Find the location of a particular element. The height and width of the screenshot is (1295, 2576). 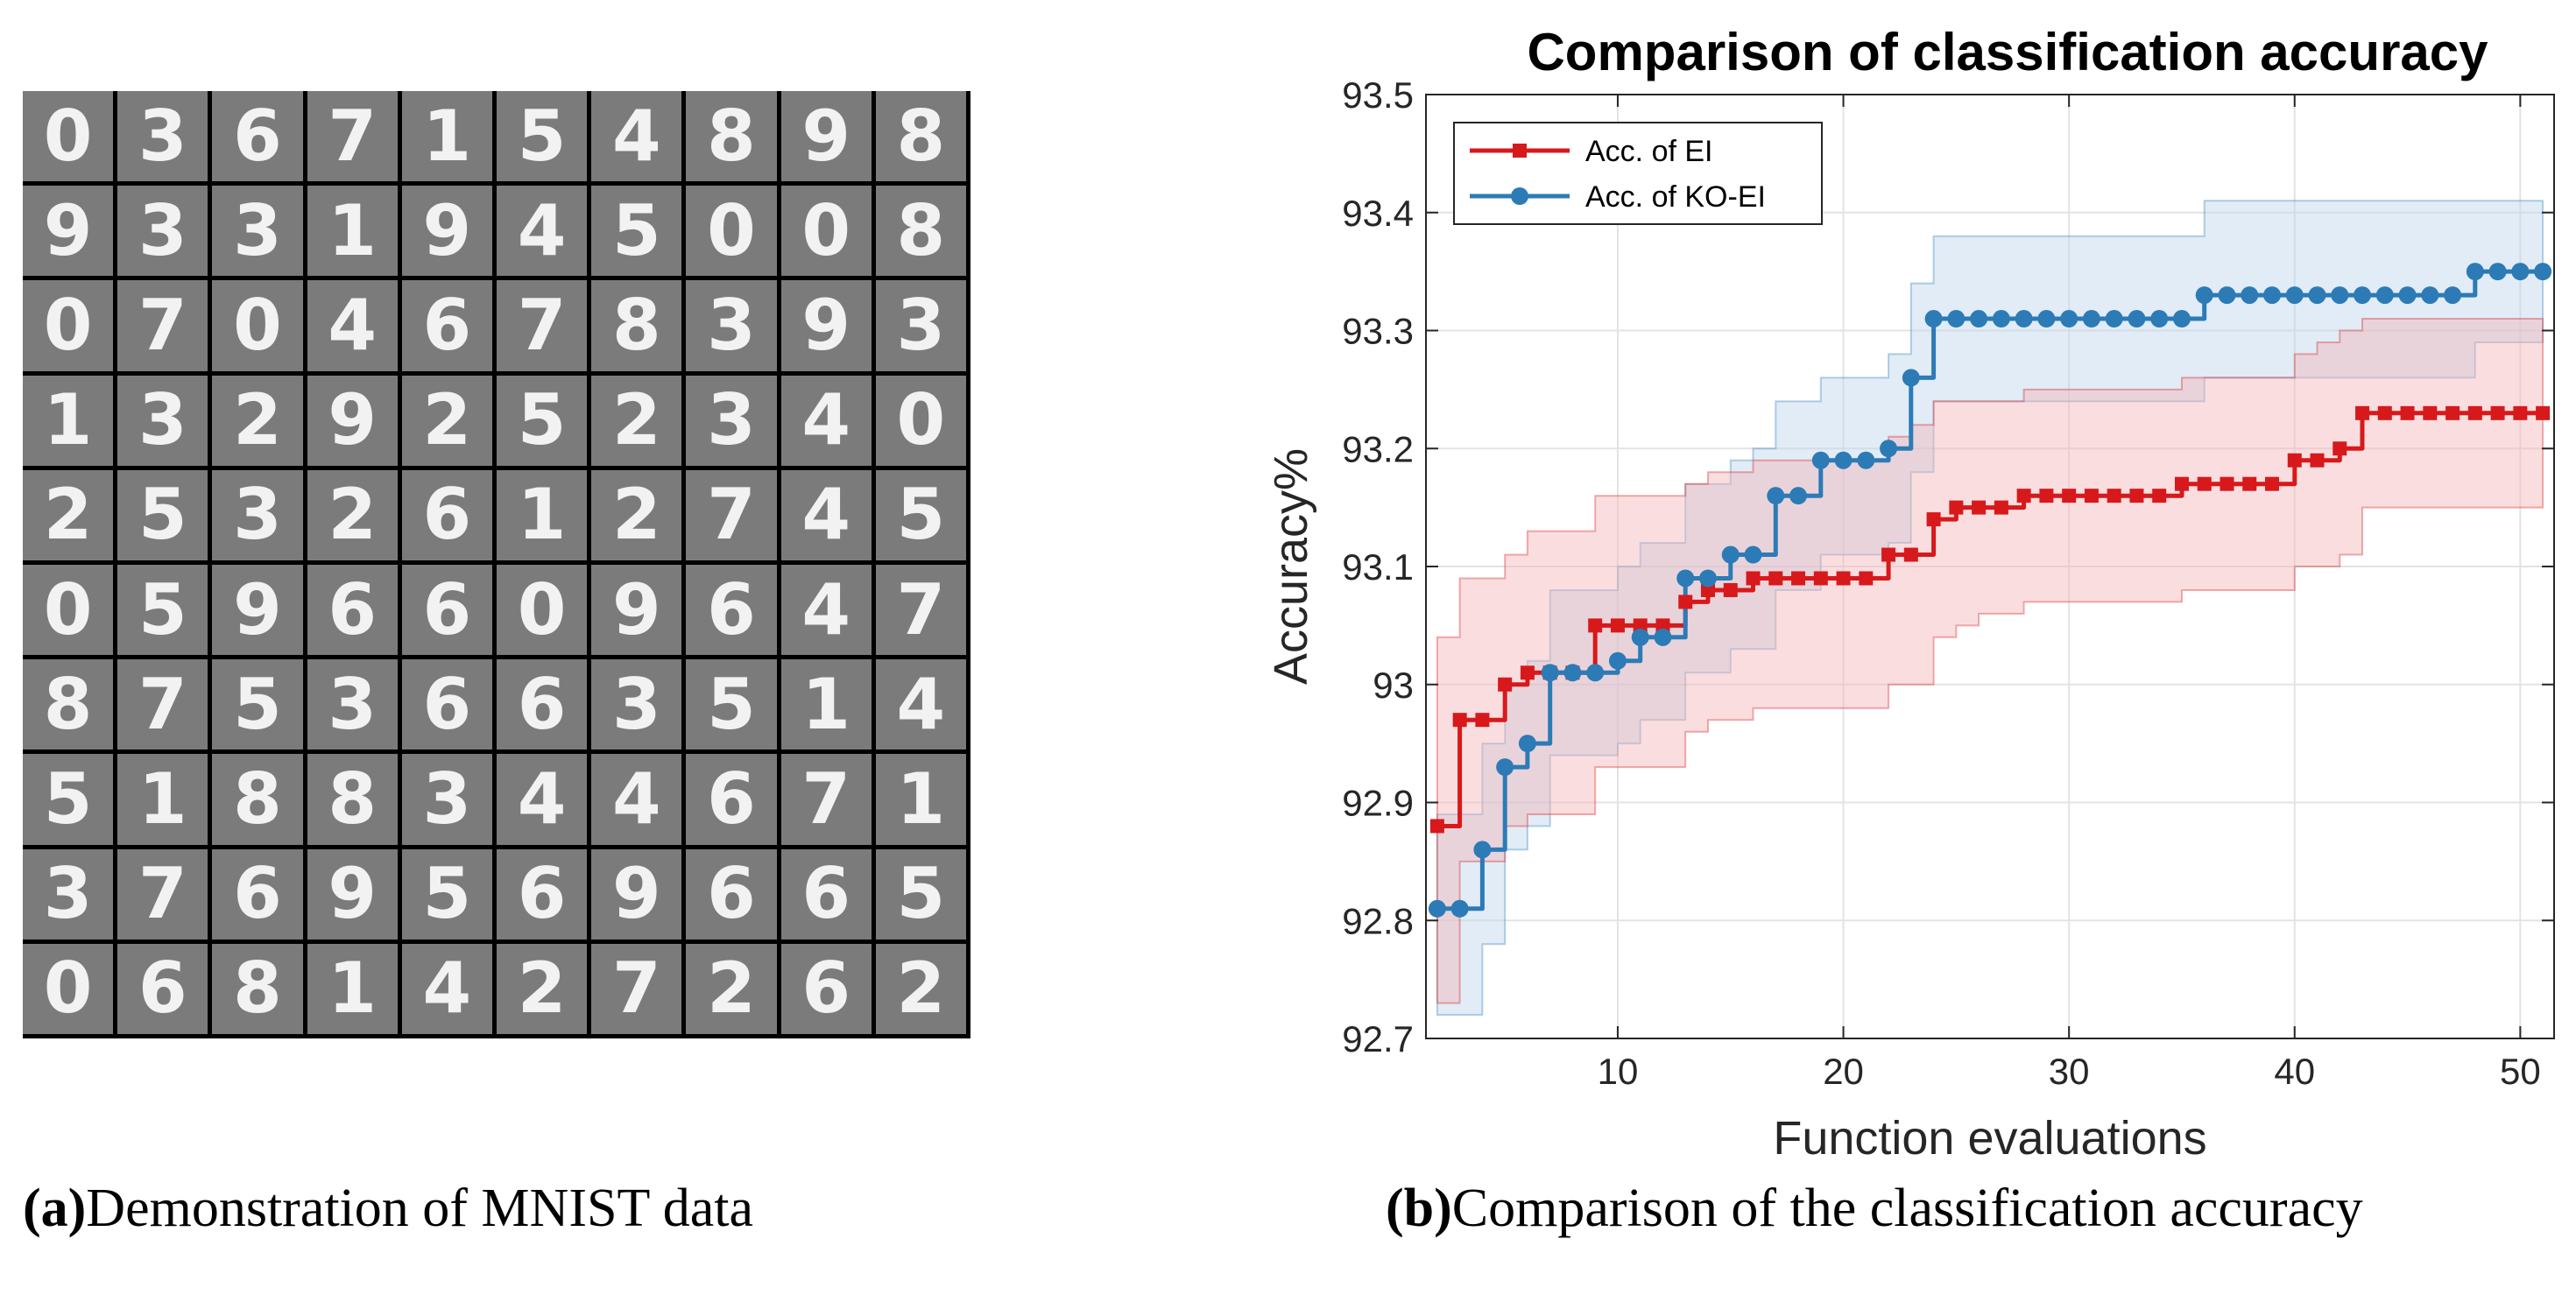

x-tick-label: 10 is located at coordinates (1618, 1071).